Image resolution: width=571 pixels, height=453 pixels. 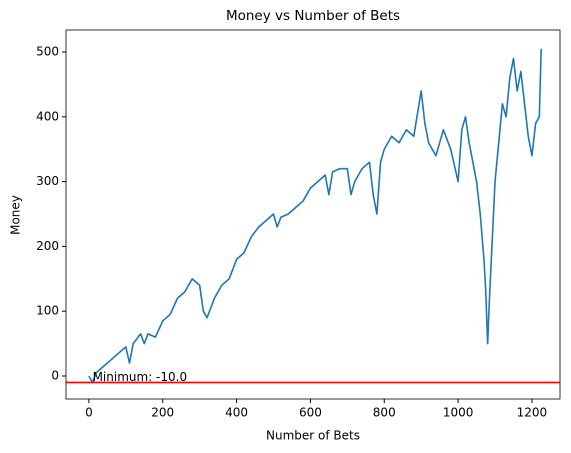 I want to click on x-tick-label: 600, so click(x=310, y=413).